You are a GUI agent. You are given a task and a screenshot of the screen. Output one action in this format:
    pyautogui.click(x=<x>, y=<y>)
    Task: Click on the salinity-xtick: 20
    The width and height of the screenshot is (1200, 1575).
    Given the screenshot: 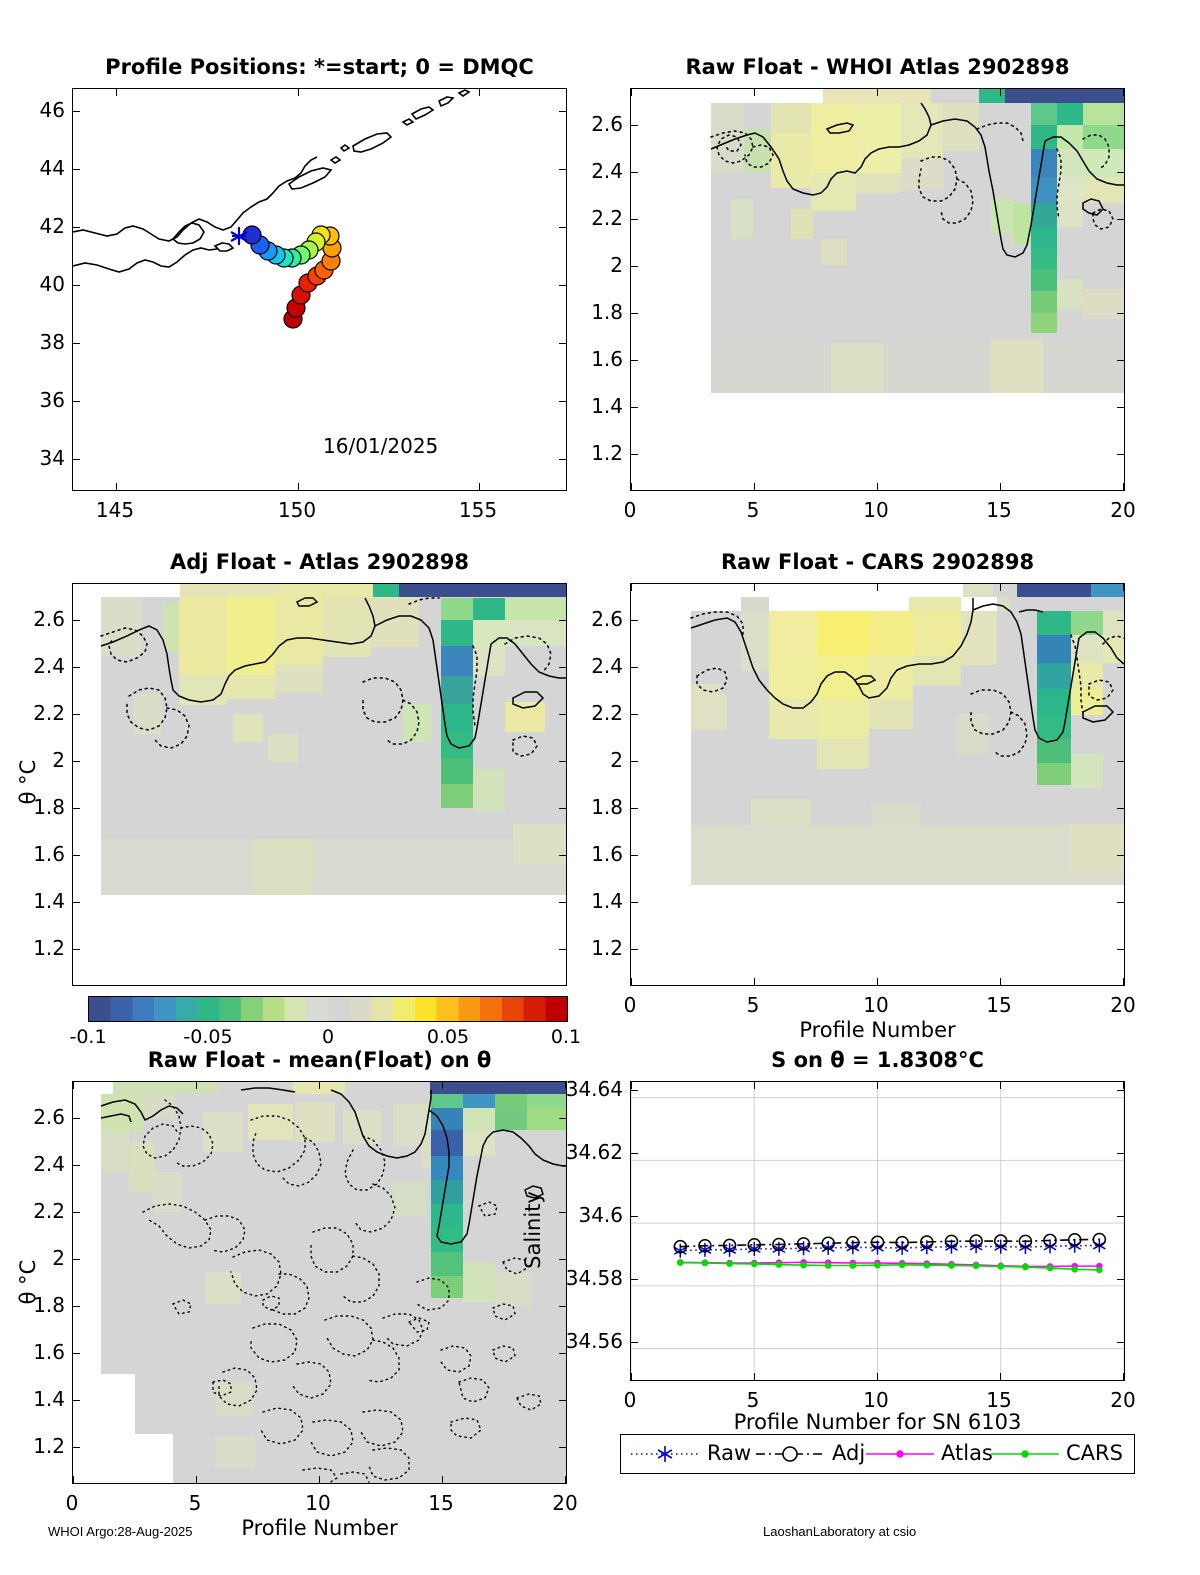 What is the action you would take?
    pyautogui.click(x=1123, y=1400)
    